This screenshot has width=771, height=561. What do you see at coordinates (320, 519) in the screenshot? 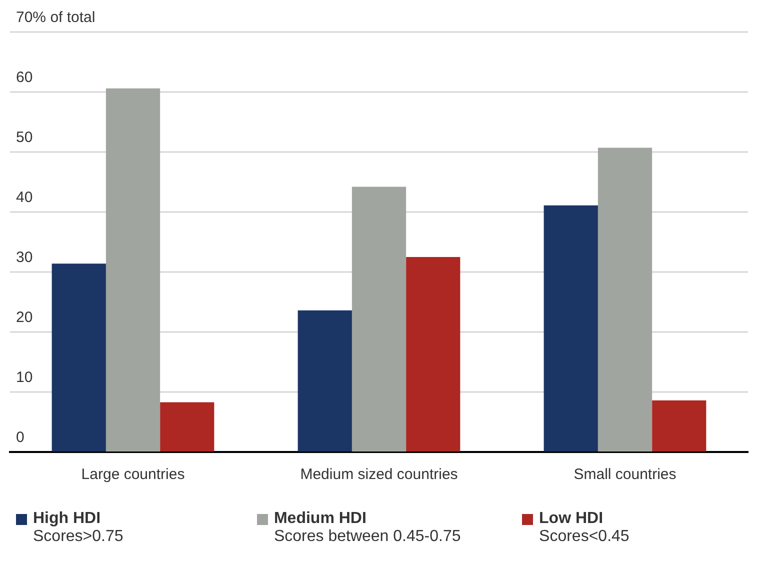
I see `legend-label: Medium HDI` at bounding box center [320, 519].